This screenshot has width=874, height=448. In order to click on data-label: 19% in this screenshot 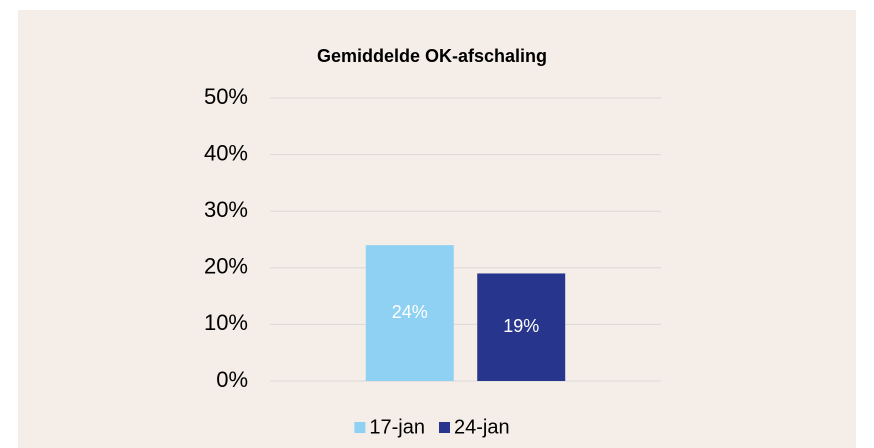, I will do `click(521, 326)`.